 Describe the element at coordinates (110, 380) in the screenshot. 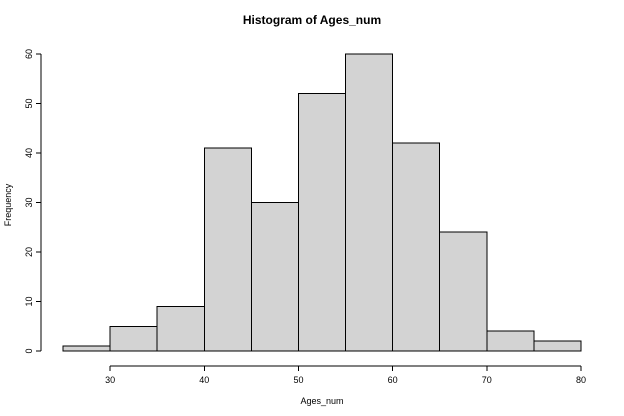

I see `x-tick-label-30: 30` at that location.